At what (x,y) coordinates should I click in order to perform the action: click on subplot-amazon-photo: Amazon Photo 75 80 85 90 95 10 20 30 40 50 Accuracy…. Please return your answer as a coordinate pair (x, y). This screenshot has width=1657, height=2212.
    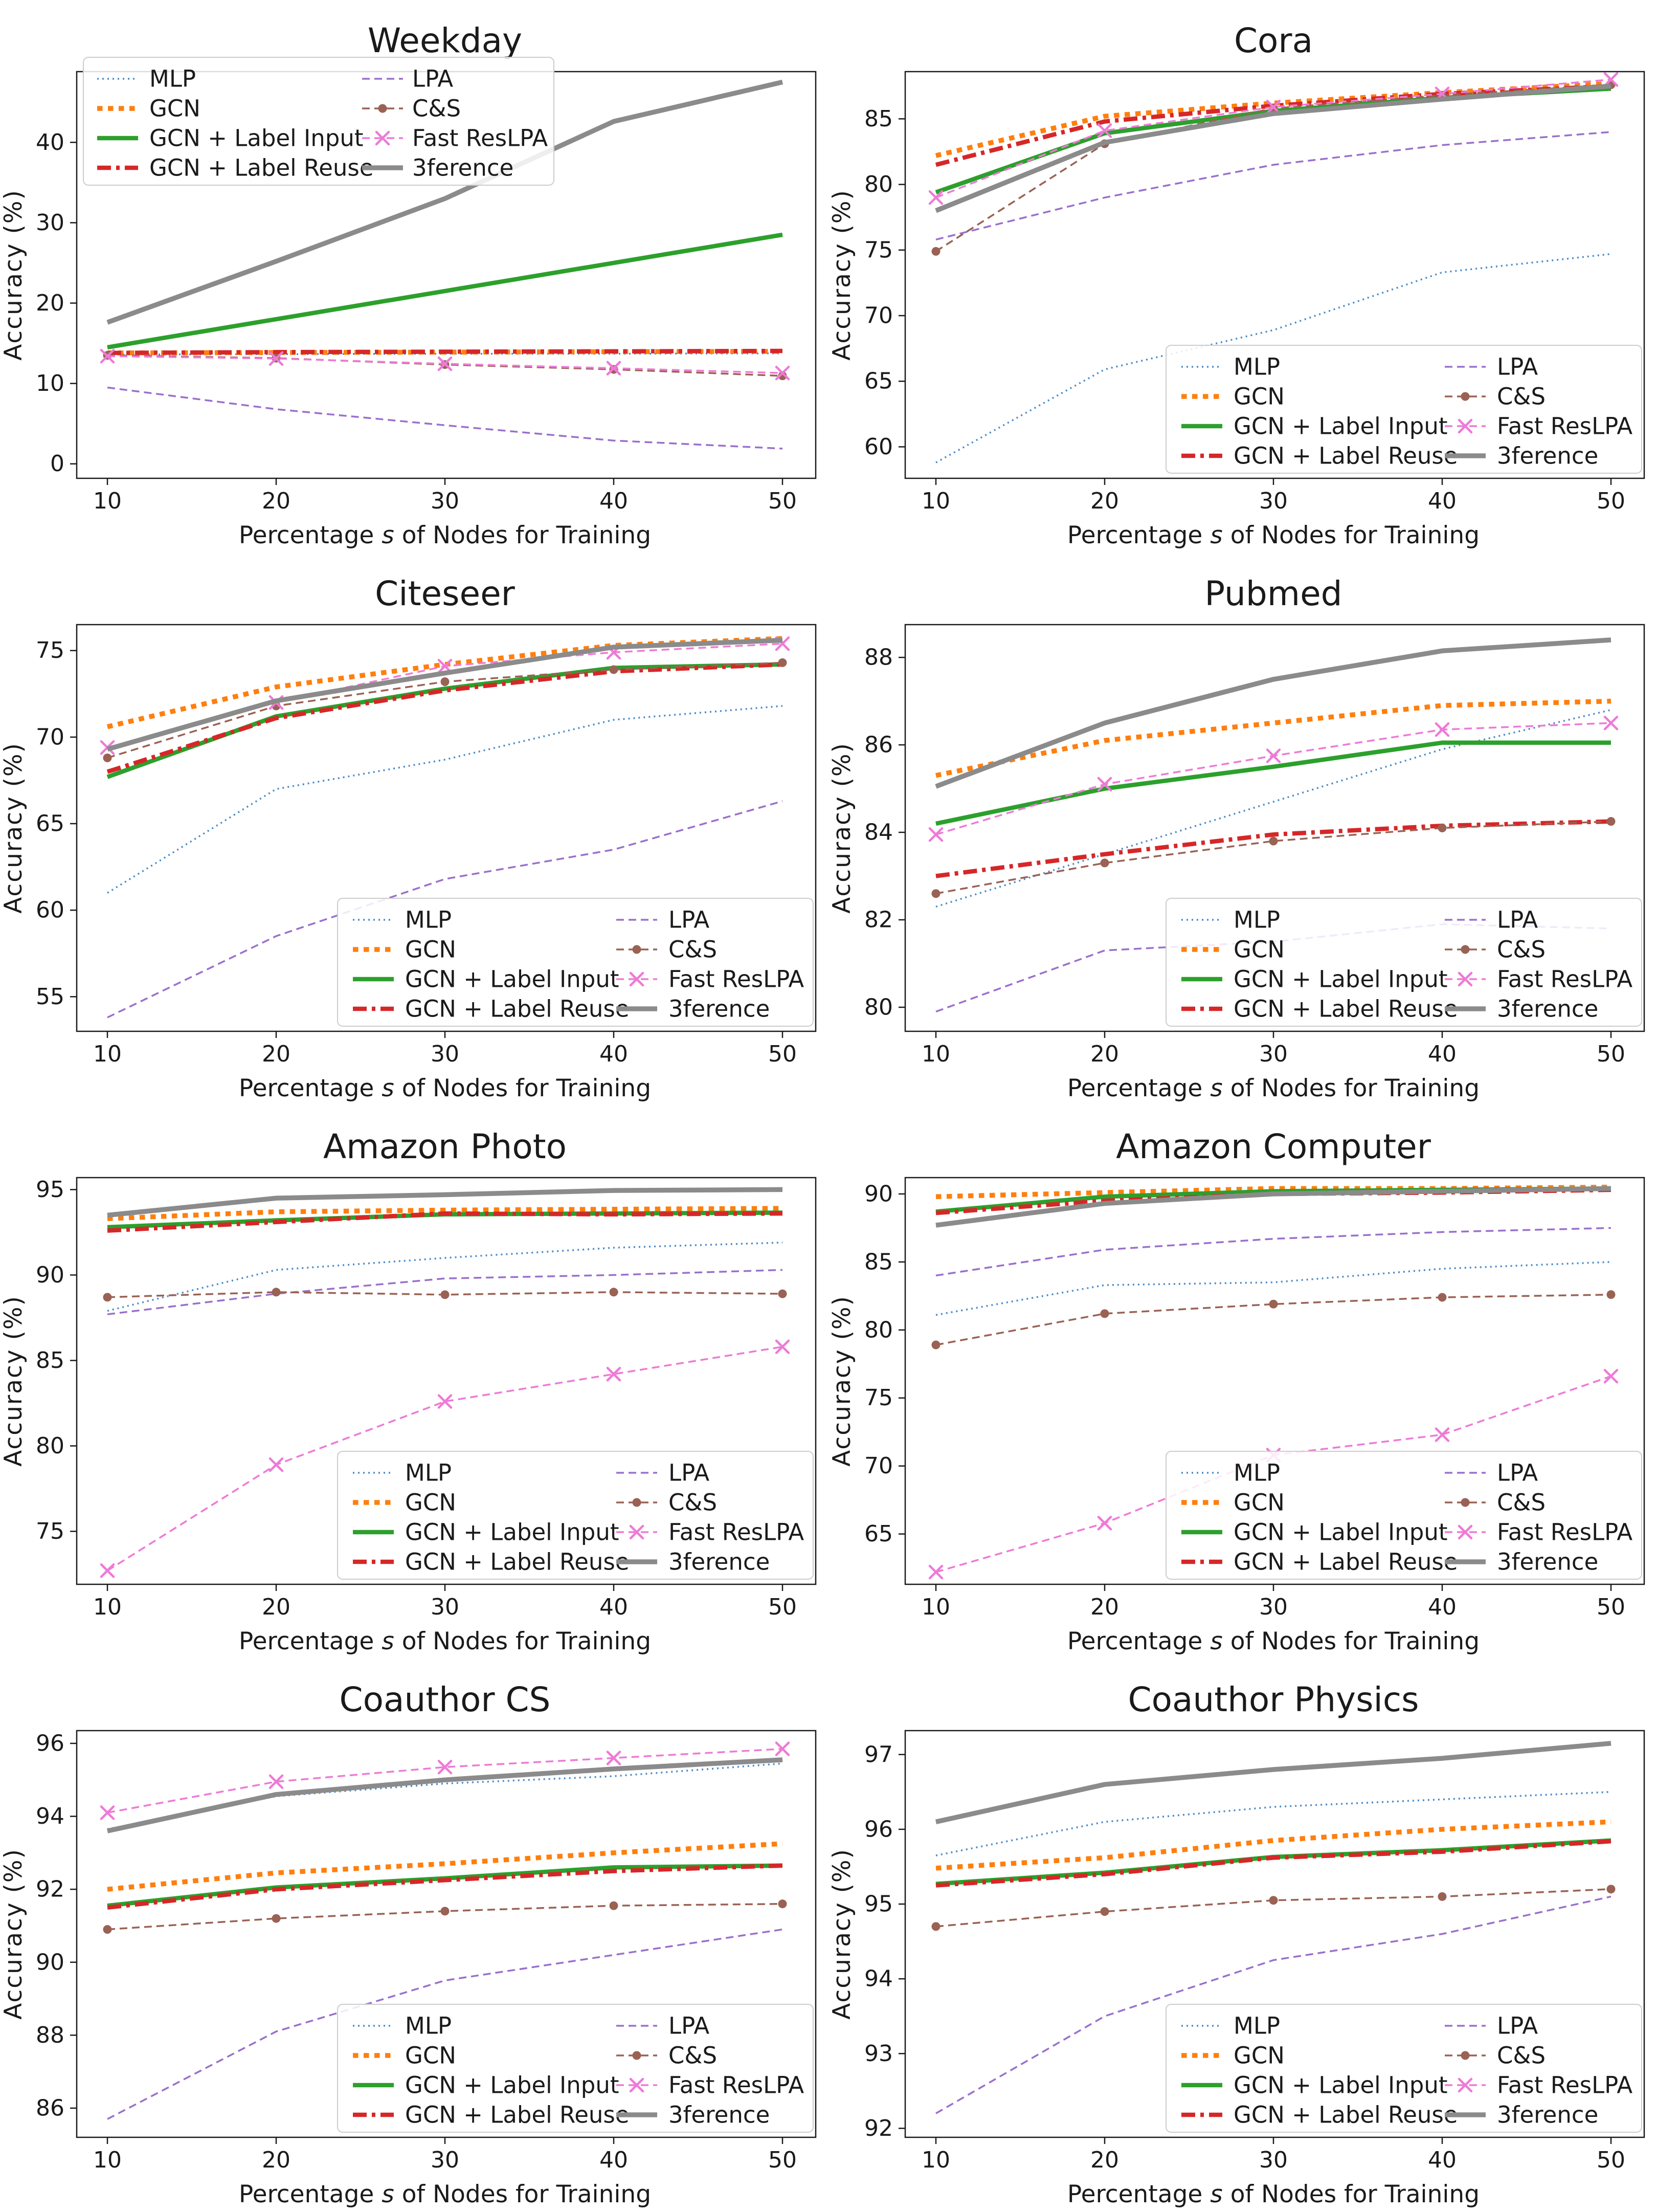
    Looking at the image, I should click on (414, 1382).